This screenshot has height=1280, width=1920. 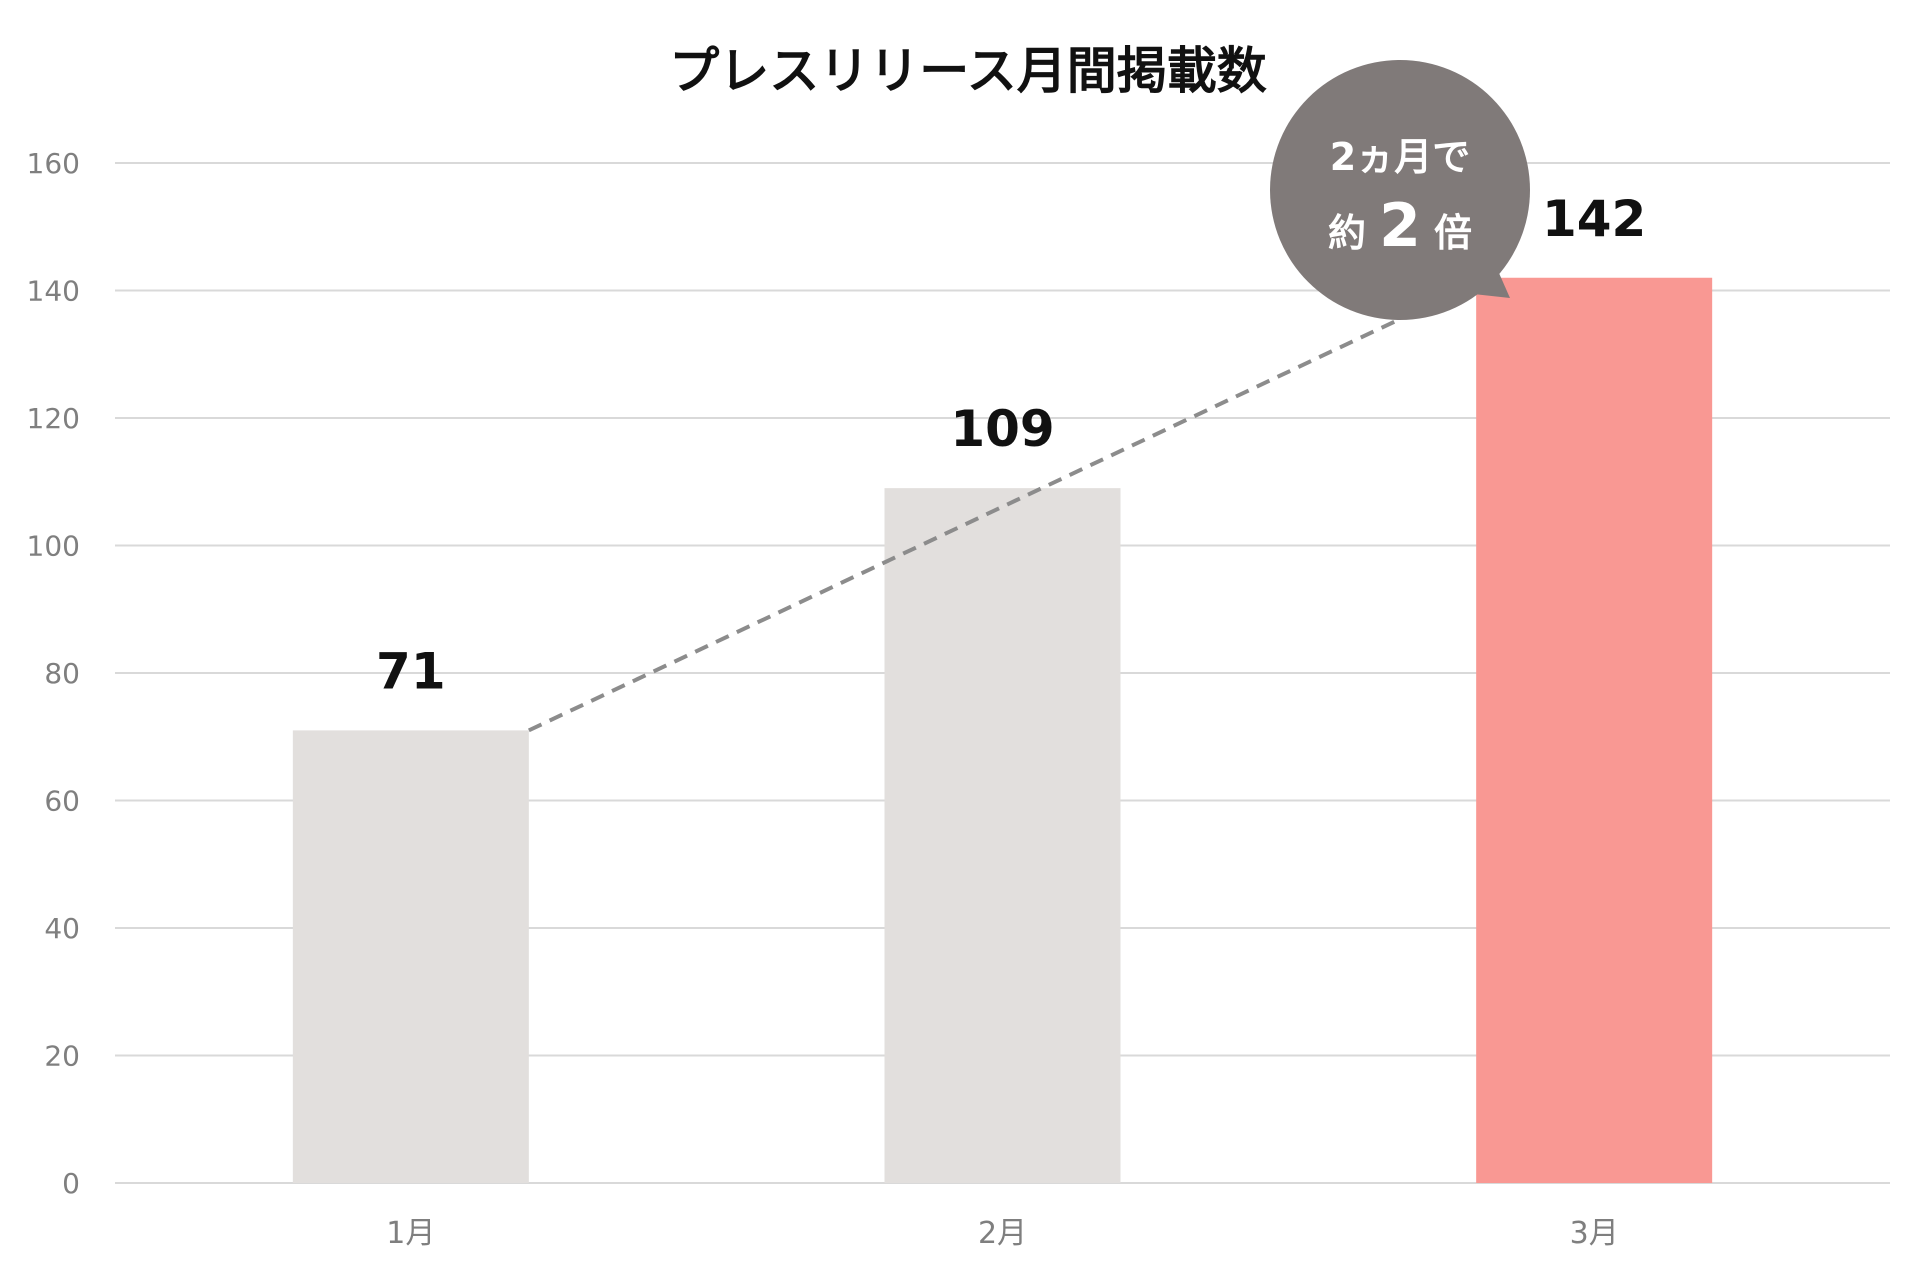 I want to click on callout-tail, so click(x=1482, y=264).